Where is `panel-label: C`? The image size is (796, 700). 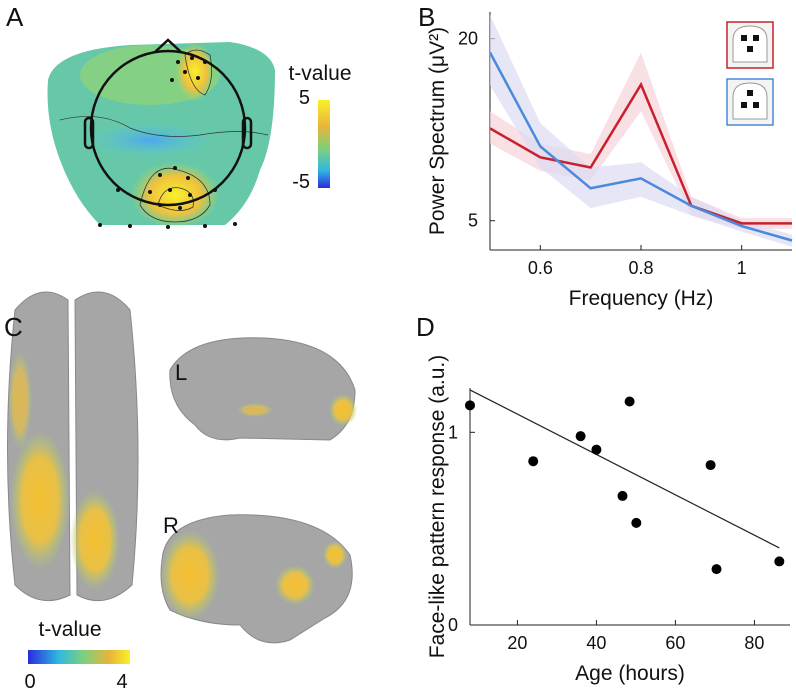 panel-label: C is located at coordinates (13, 327).